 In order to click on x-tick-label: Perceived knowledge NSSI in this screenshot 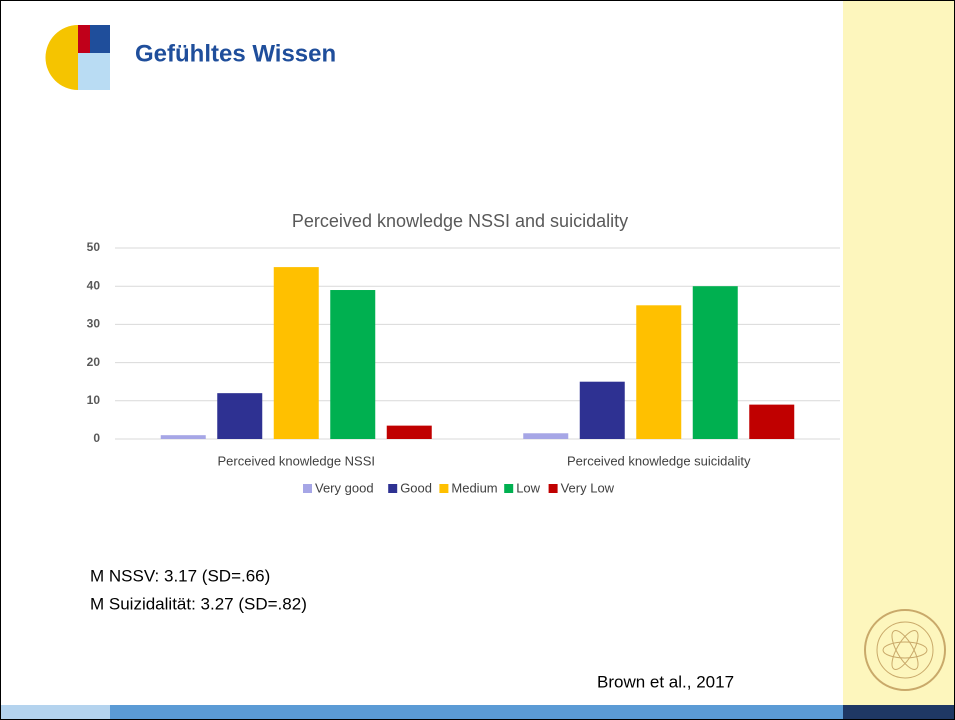, I will do `click(296, 460)`.